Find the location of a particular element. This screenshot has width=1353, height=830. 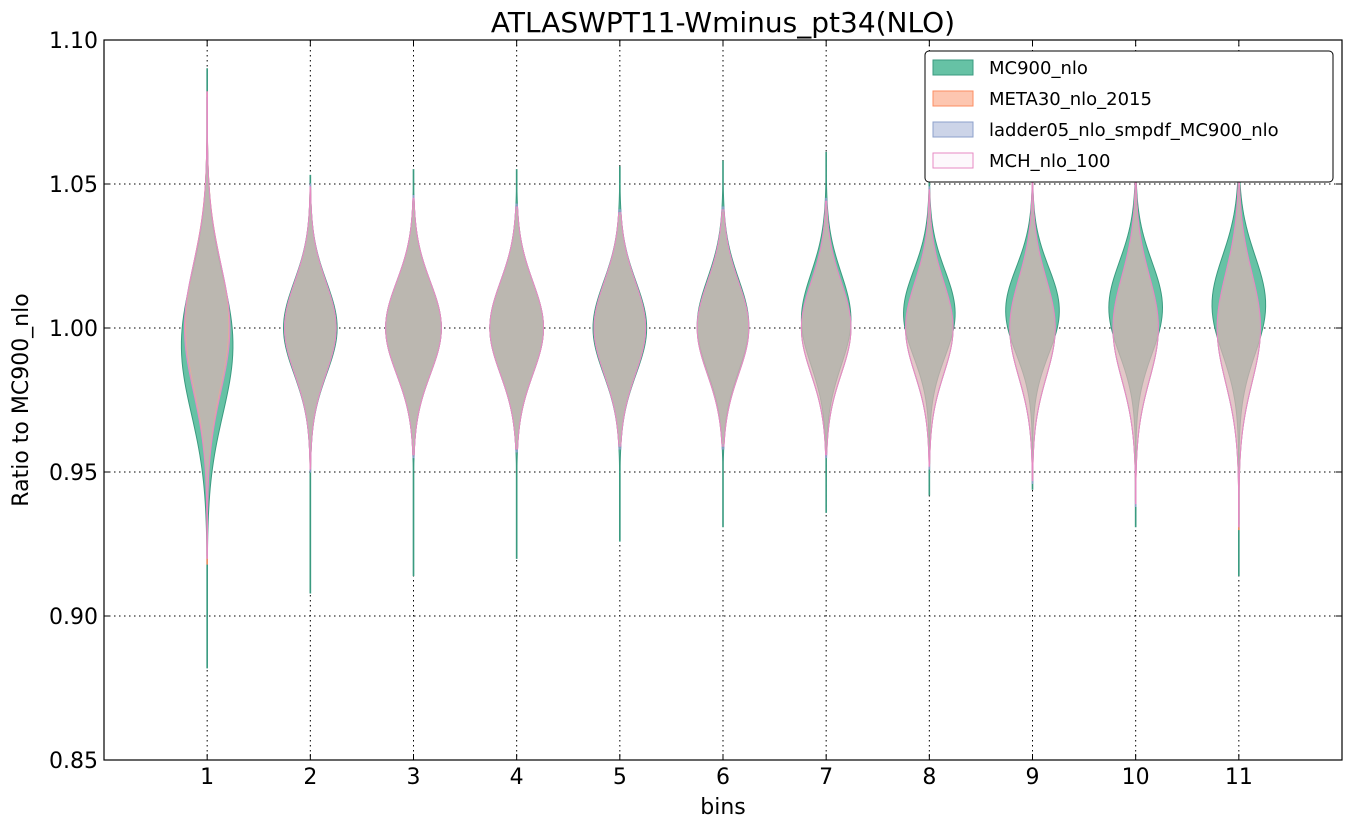

x-tick-label: 9 is located at coordinates (1033, 777).